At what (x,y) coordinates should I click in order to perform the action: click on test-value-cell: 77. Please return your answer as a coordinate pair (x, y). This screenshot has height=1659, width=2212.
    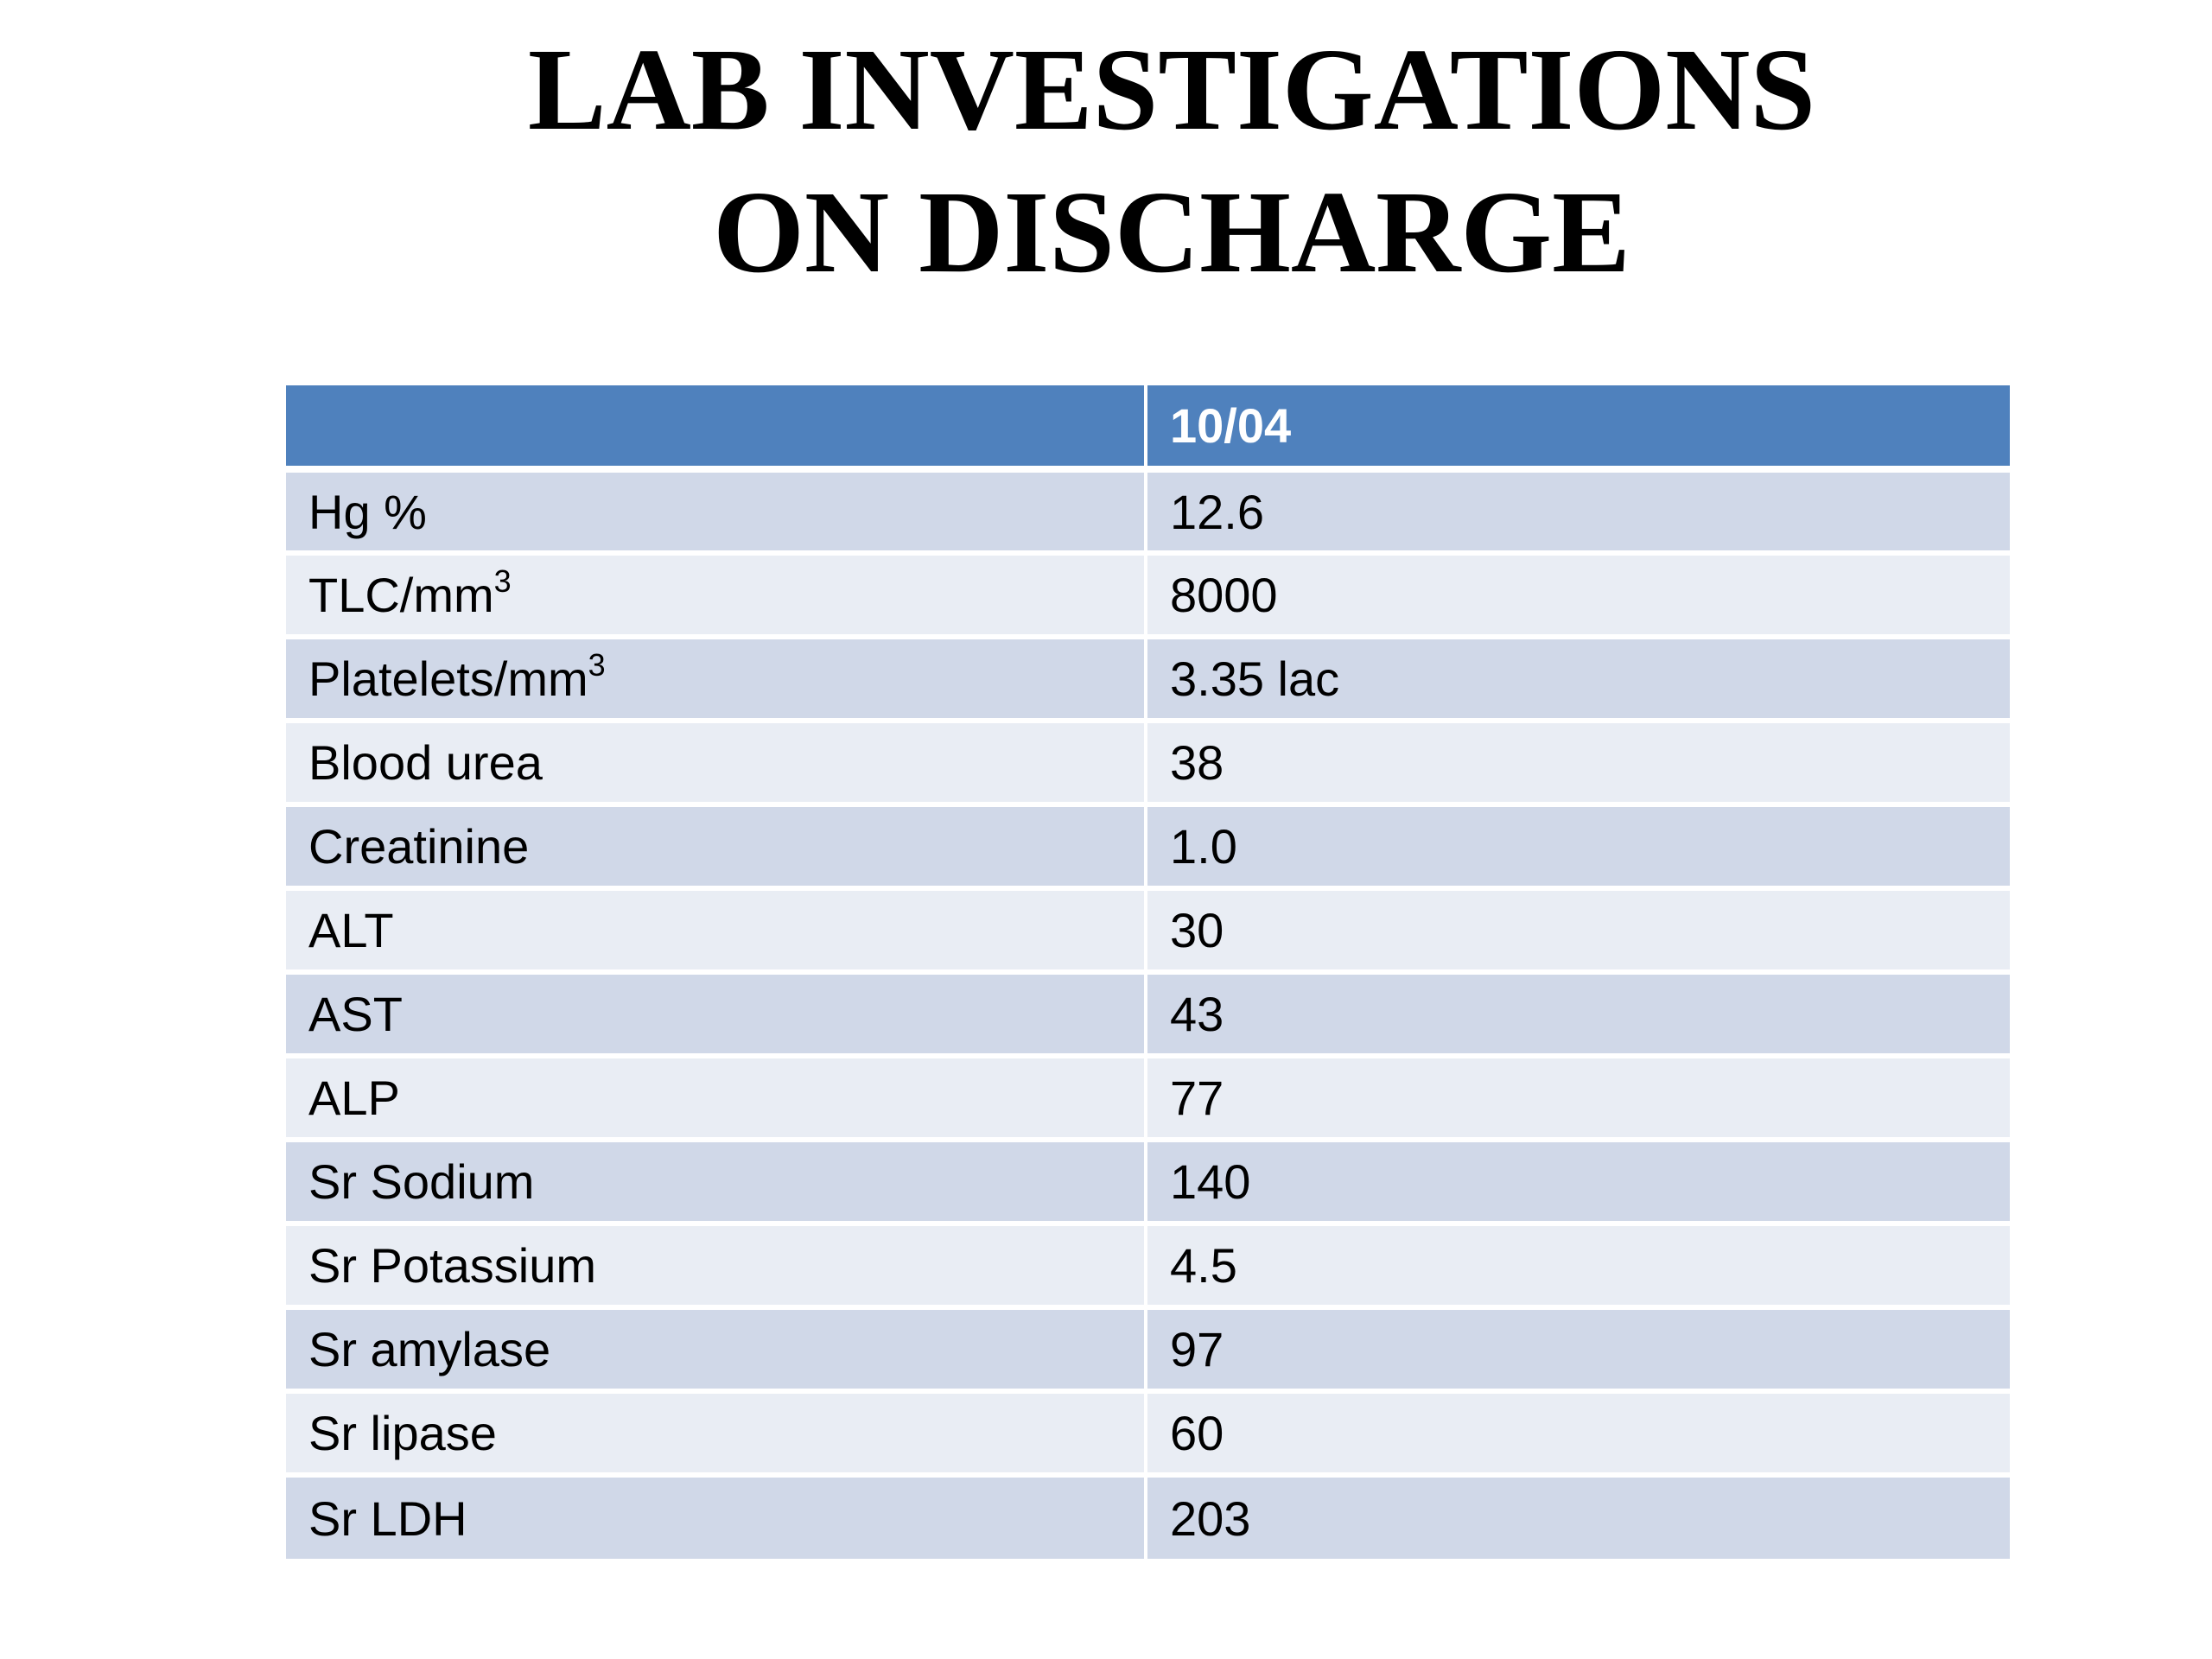
    Looking at the image, I should click on (1577, 1096).